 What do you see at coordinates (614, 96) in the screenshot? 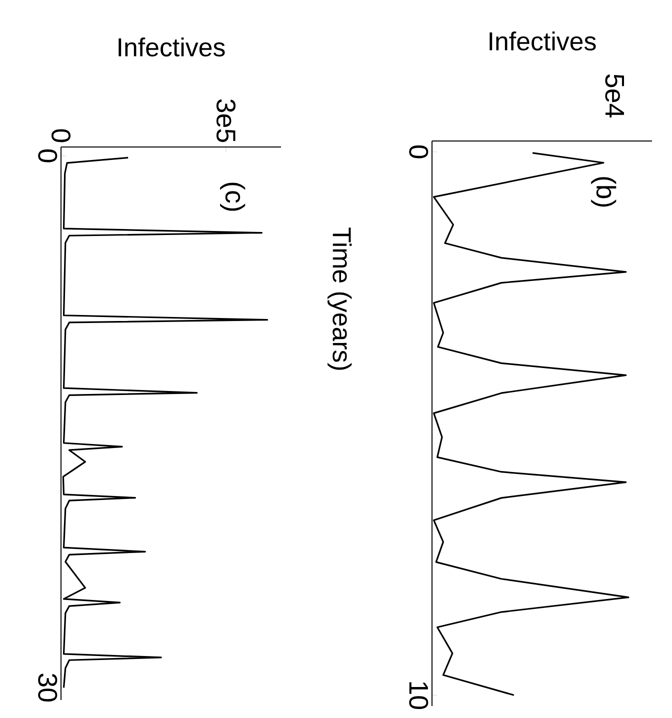
I see `text: 5e4` at bounding box center [614, 96].